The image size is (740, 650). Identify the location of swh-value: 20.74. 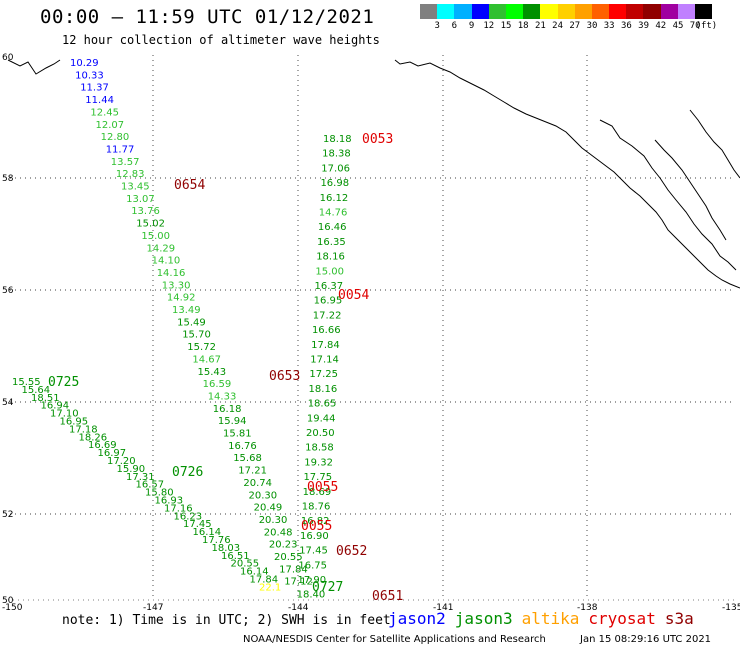
(257, 483).